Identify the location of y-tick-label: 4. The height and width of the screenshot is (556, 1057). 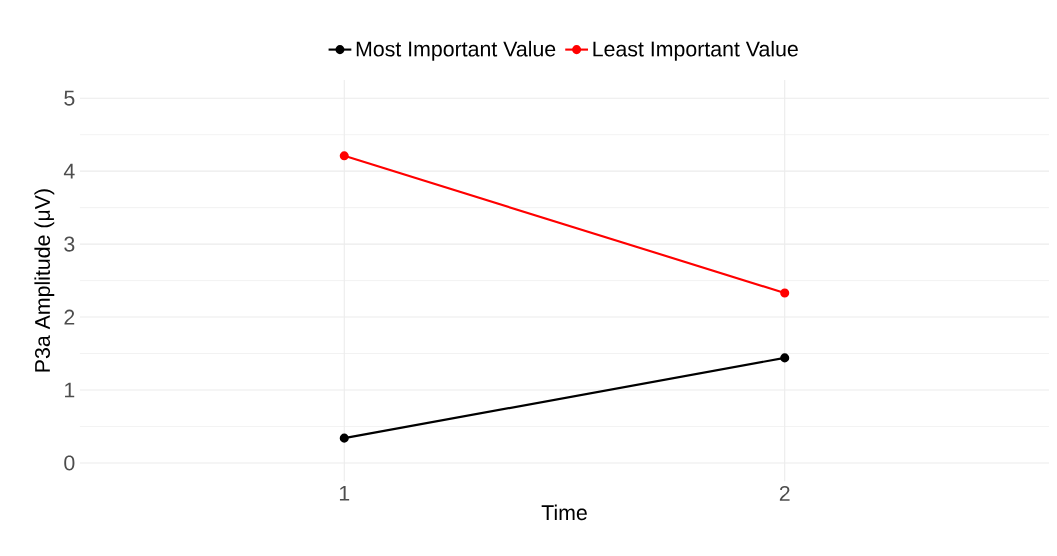
(69, 171).